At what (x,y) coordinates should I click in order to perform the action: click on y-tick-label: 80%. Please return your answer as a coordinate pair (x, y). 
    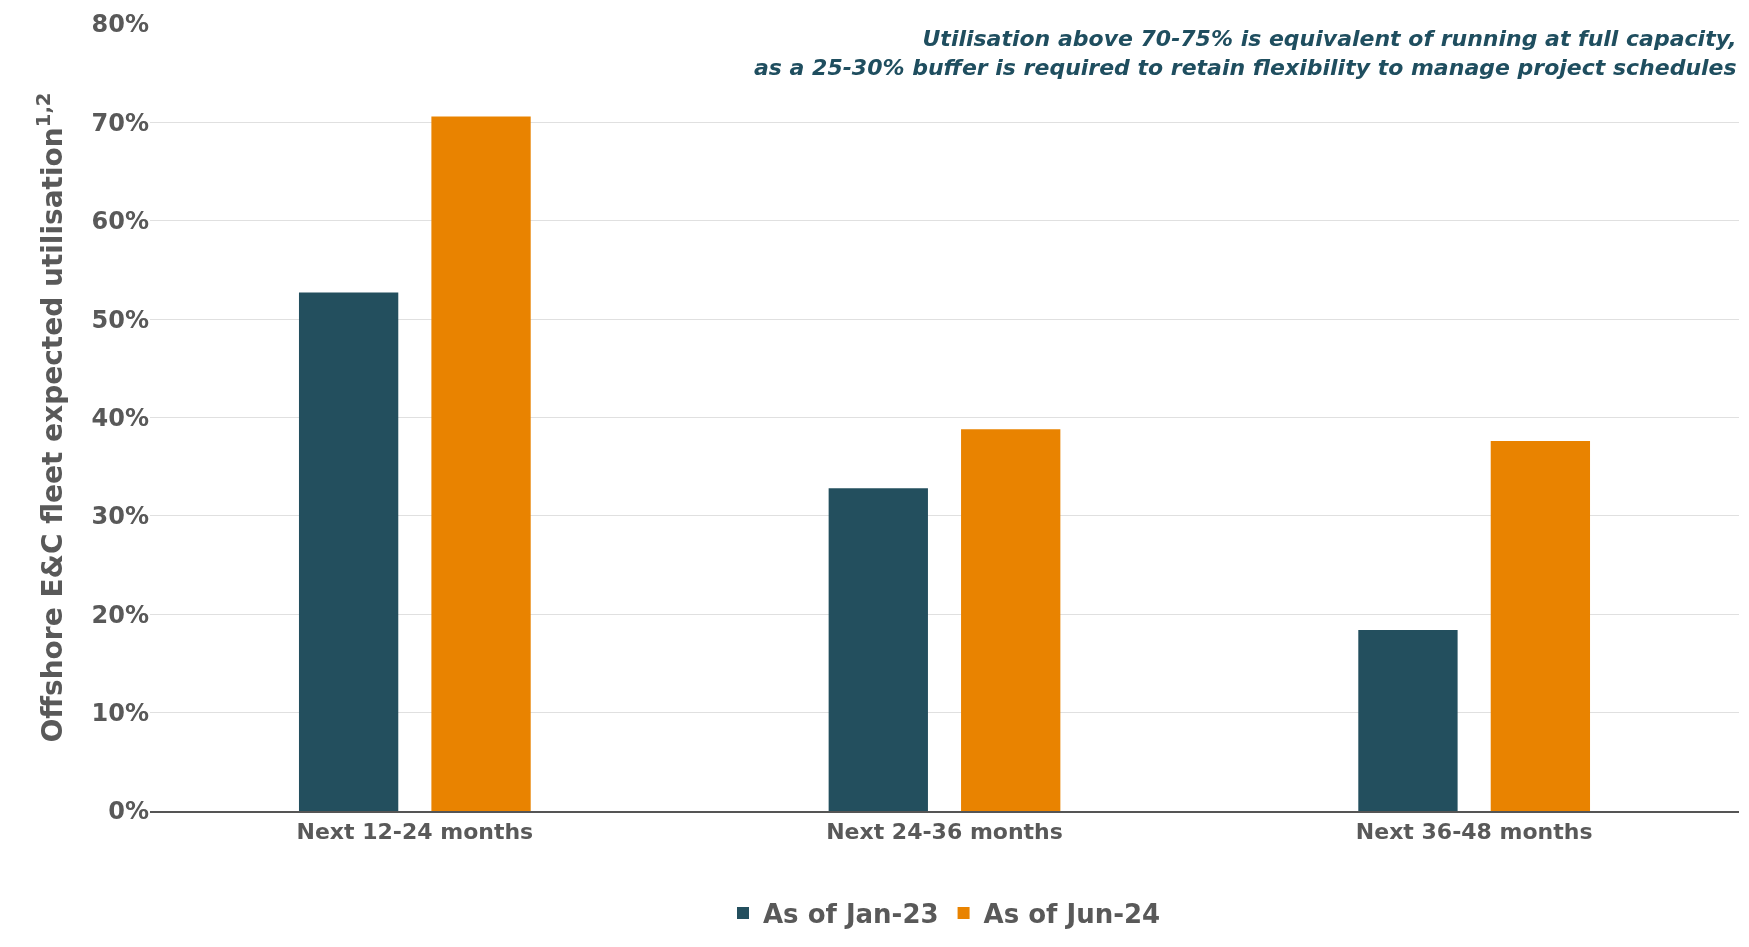
    Looking at the image, I should click on (120, 24).